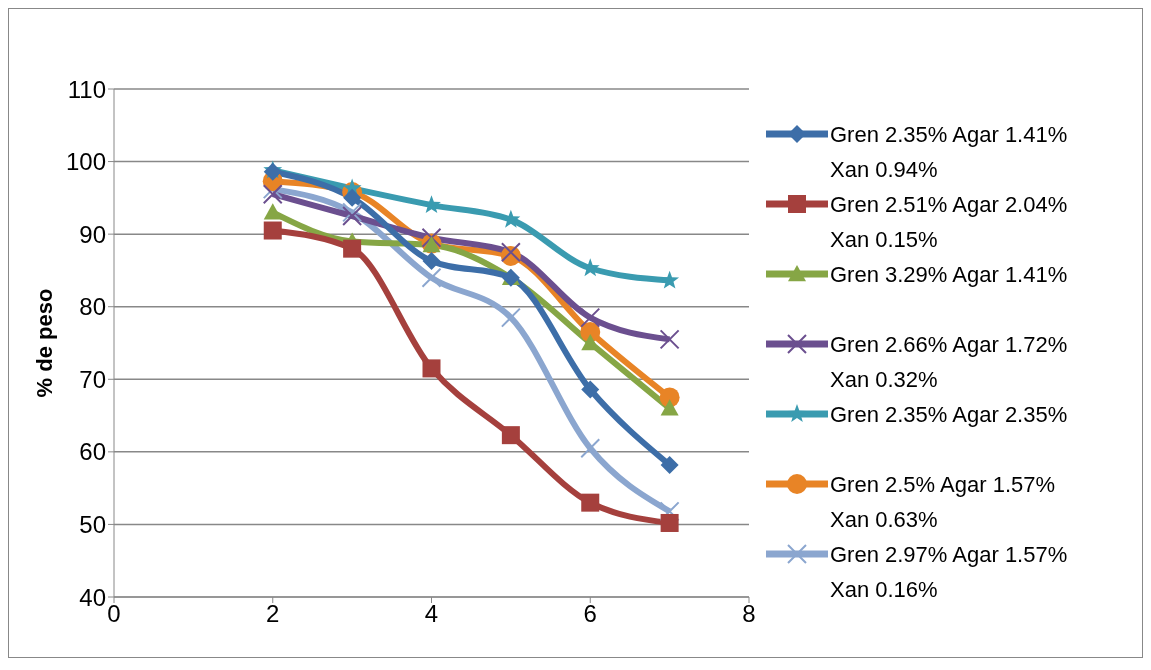  Describe the element at coordinates (92, 452) in the screenshot. I see `y-tick-label: 60` at that location.